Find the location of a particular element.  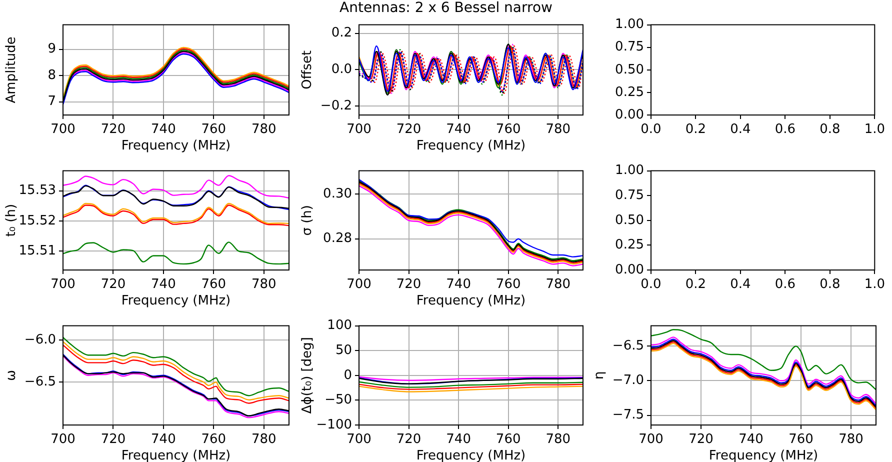

y-tick-label: 15.52 is located at coordinates (37, 220).